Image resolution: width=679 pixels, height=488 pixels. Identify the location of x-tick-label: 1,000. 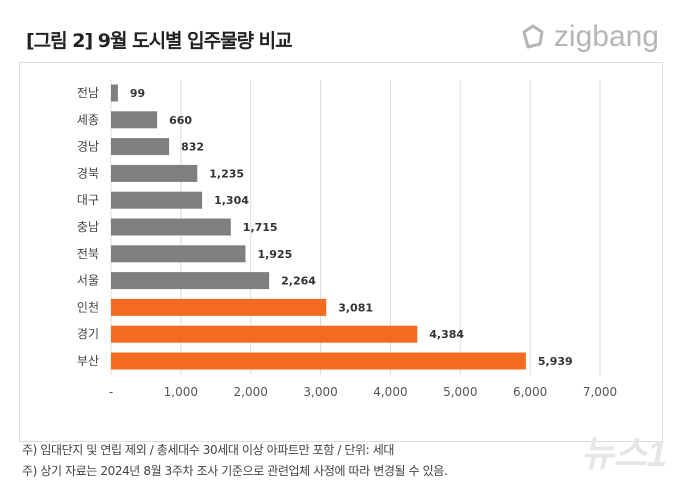
(181, 392).